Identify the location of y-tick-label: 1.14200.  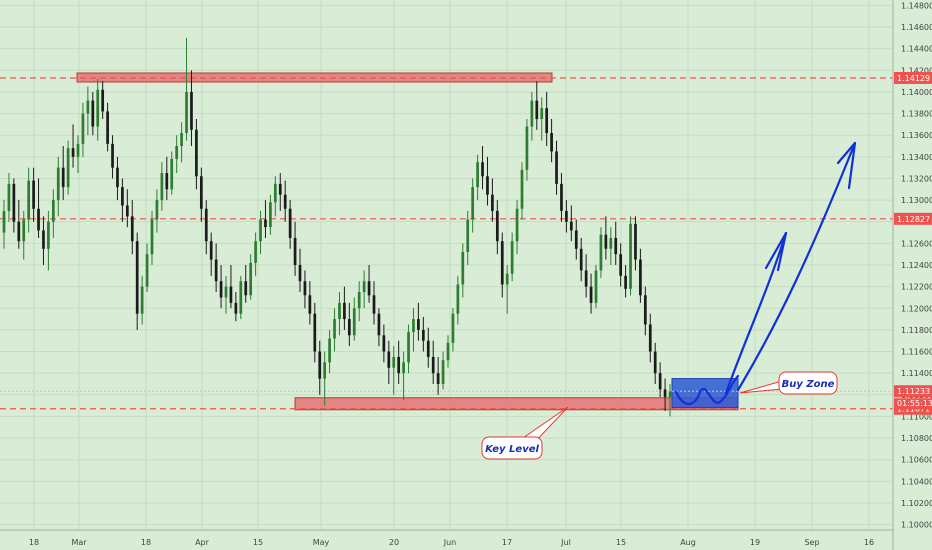
(916, 70).